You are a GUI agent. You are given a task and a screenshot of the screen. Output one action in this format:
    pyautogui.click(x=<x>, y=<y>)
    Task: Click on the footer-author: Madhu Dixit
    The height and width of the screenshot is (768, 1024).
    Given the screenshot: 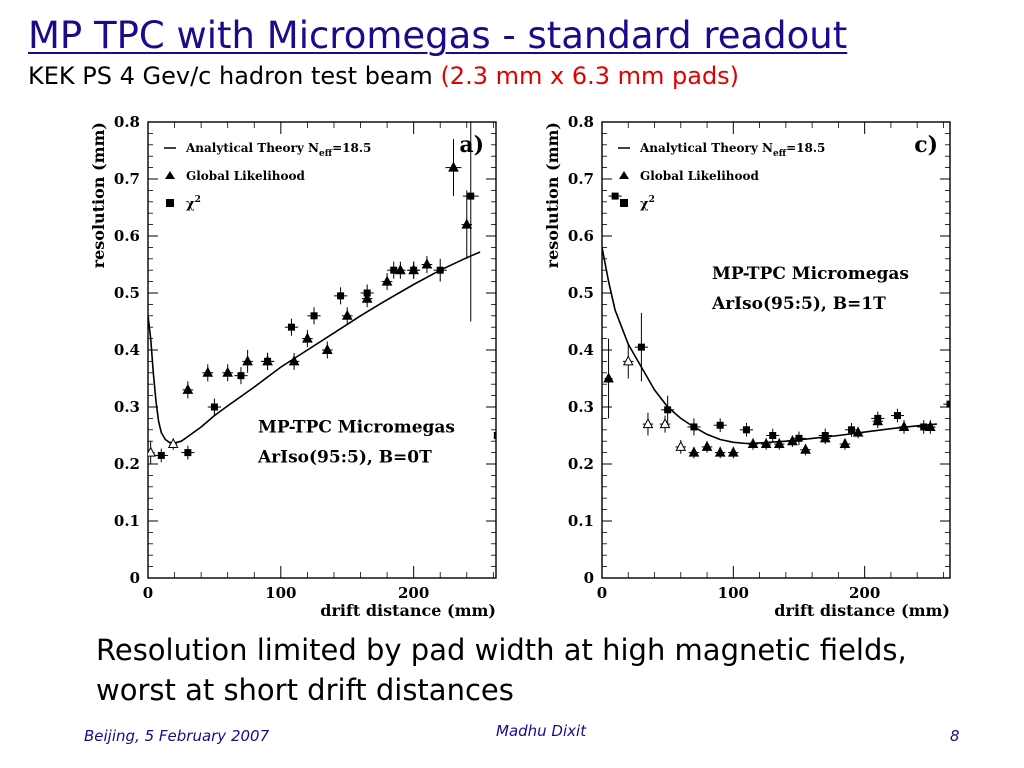 What is the action you would take?
    pyautogui.click(x=541, y=731)
    